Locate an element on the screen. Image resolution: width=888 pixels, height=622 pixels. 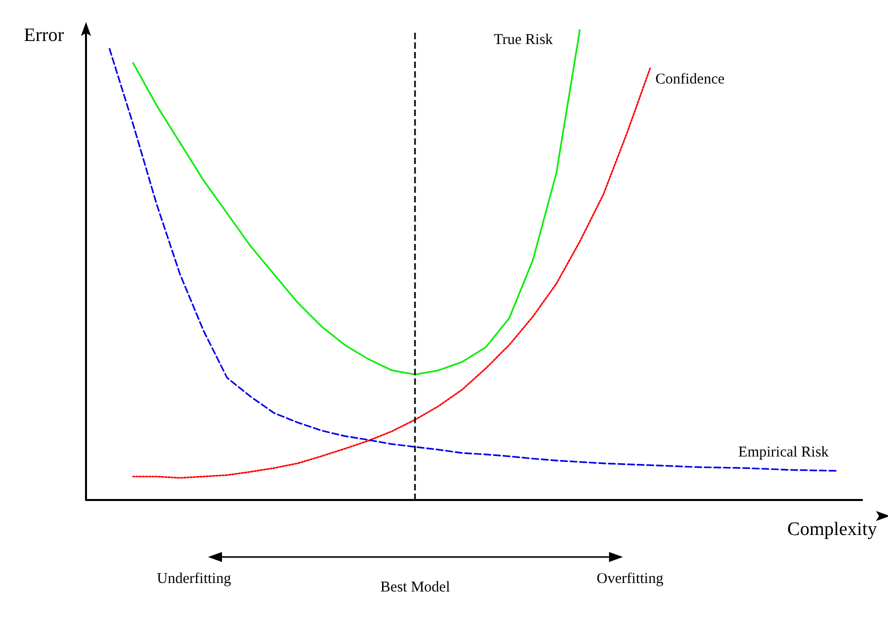
series-label: Empirical Risk is located at coordinates (784, 452).